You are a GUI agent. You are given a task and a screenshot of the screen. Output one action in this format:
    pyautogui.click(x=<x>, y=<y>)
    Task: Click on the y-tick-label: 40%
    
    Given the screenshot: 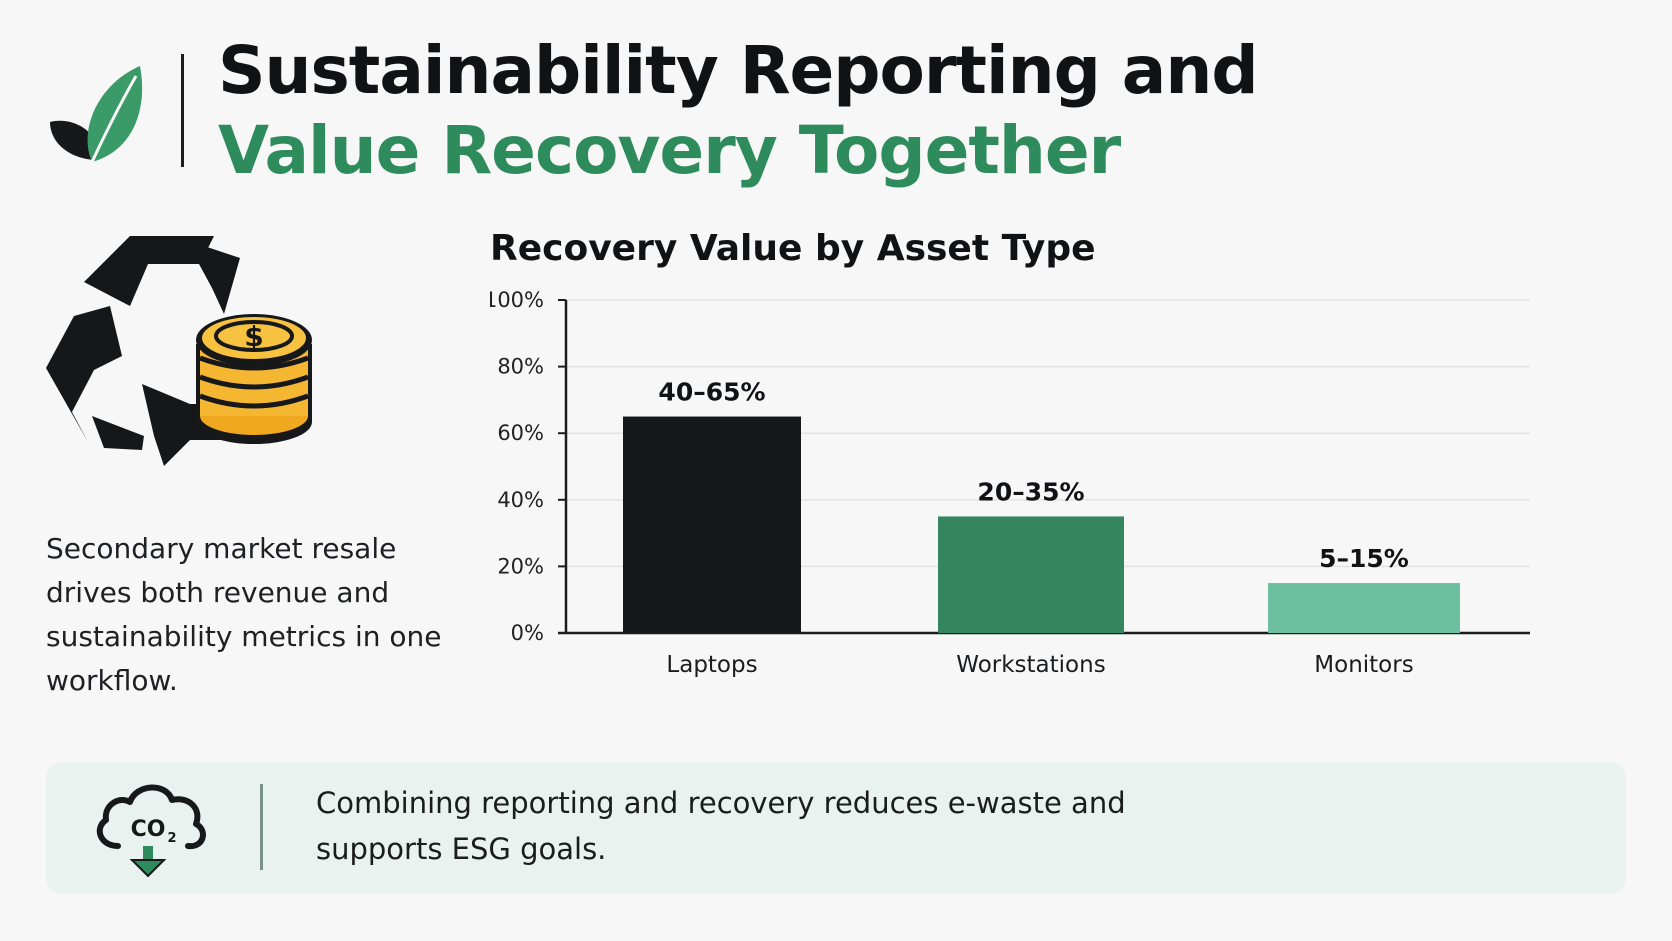 What is the action you would take?
    pyautogui.click(x=520, y=500)
    